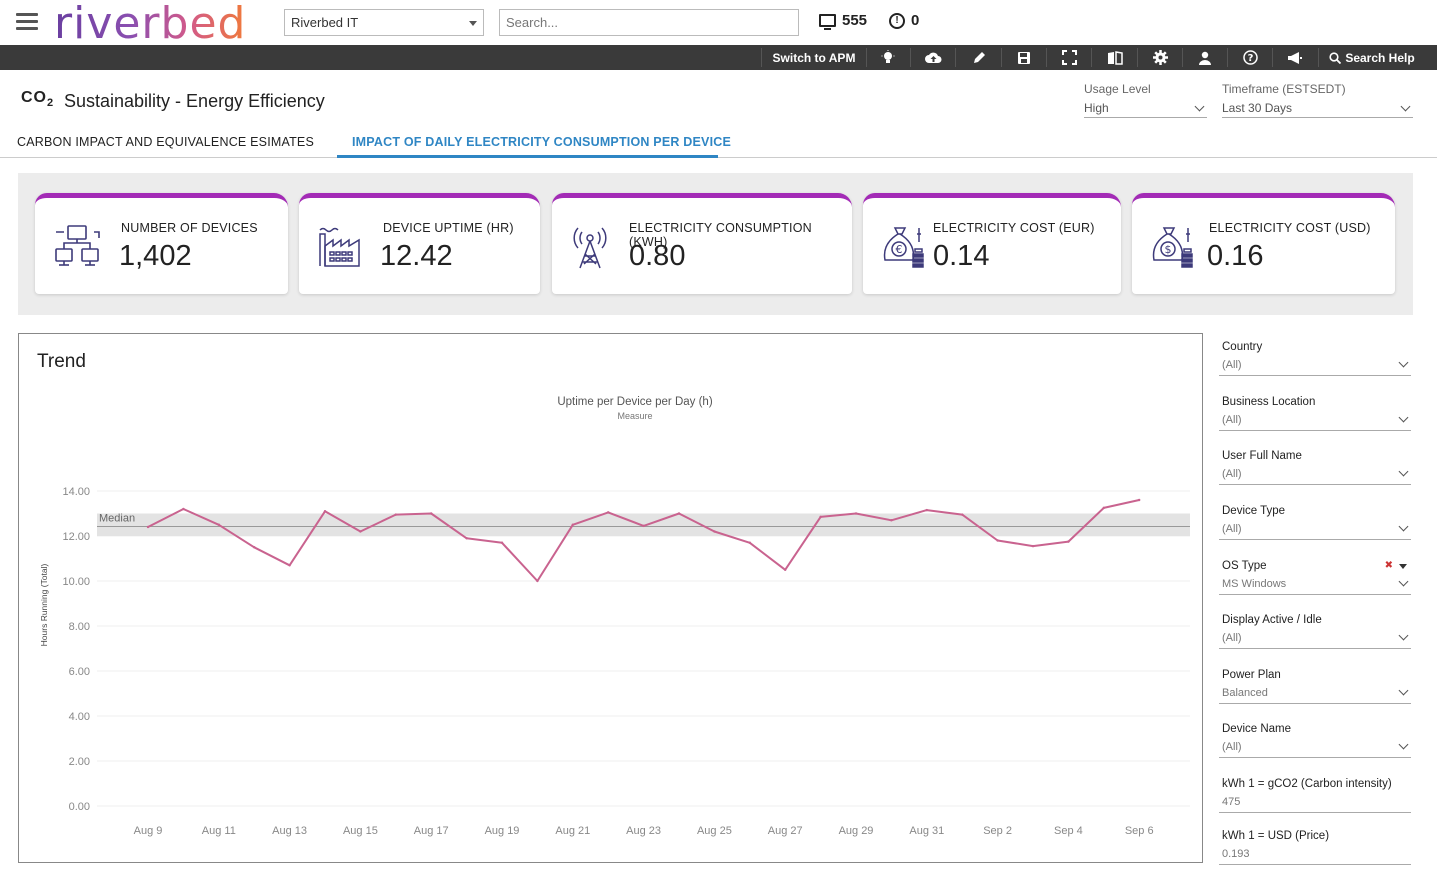 This screenshot has width=1437, height=873. I want to click on x-tick-label: Aug 13, so click(289, 831).